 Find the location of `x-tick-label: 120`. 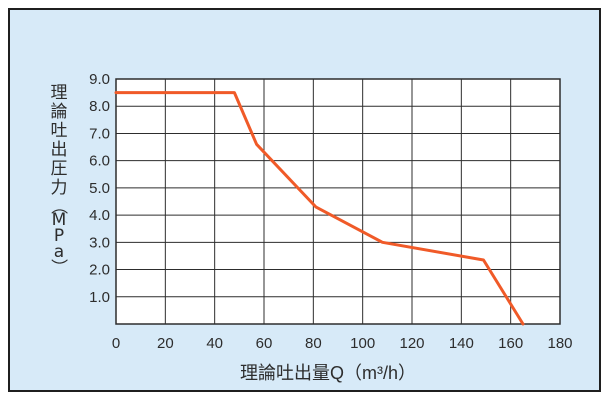

x-tick-label: 120 is located at coordinates (411, 343).